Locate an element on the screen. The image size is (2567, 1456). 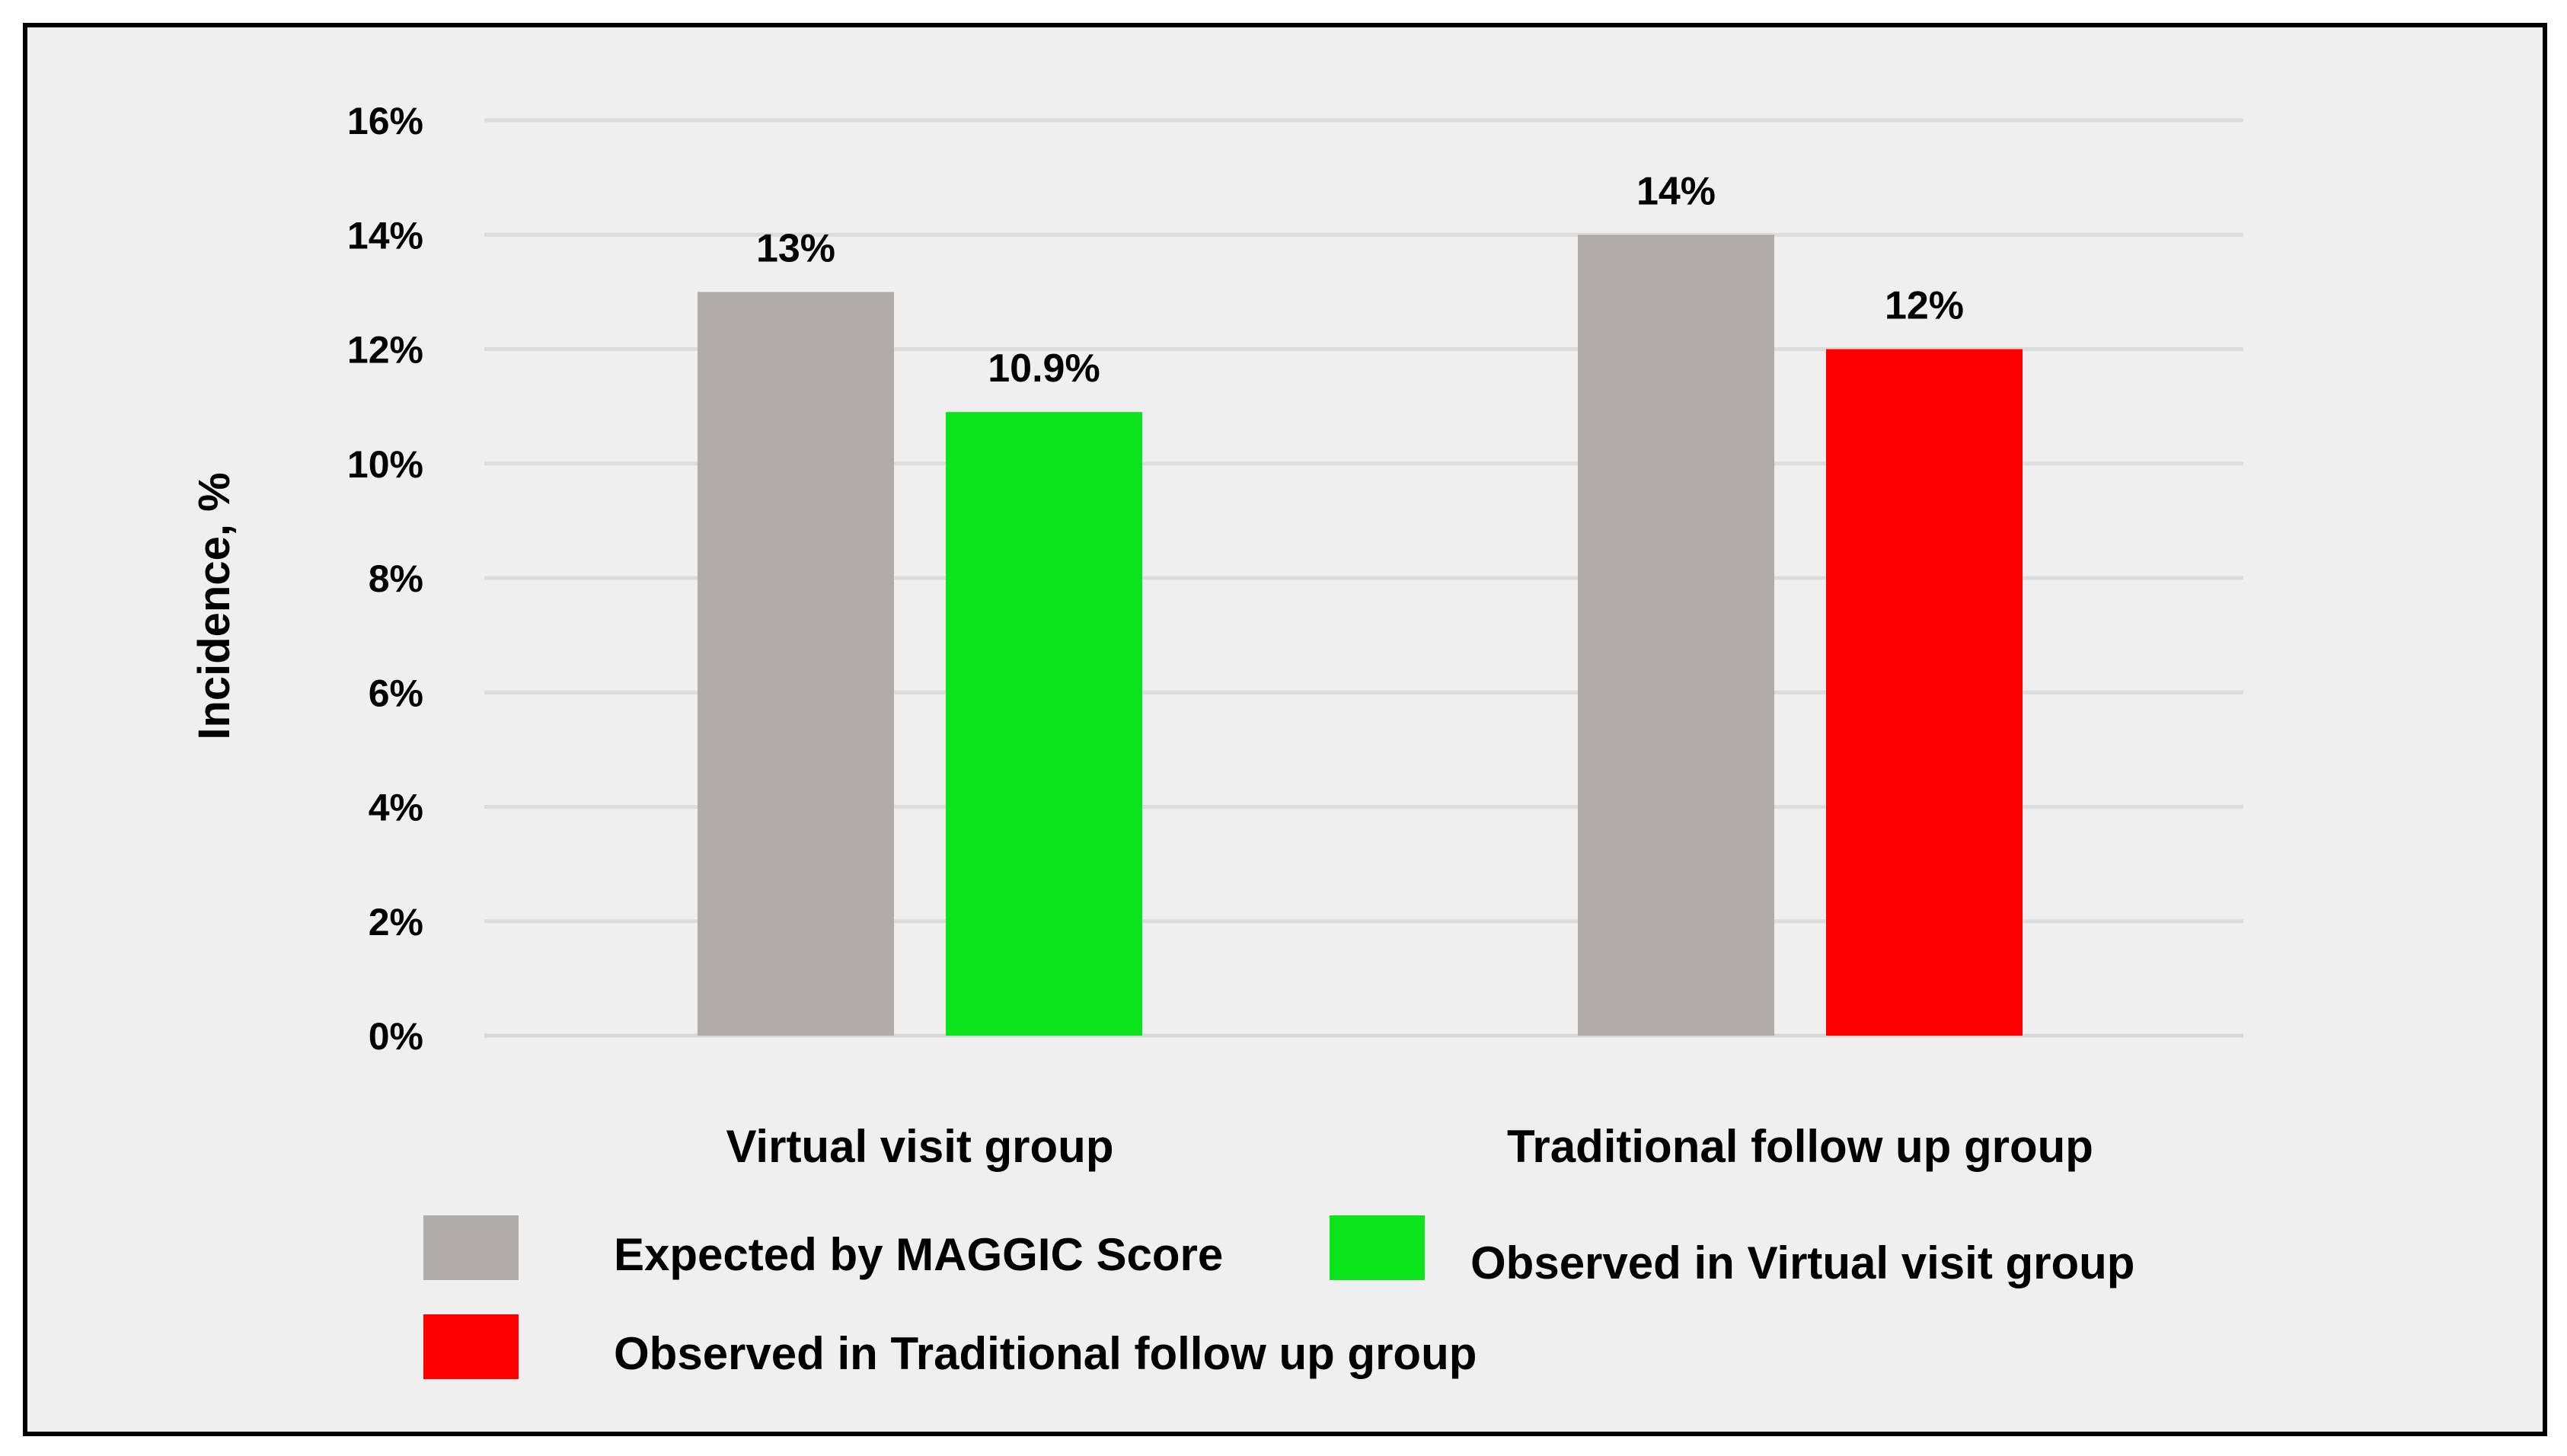
legend-item: Observed in Virtual visit group is located at coordinates (1732, 1251).